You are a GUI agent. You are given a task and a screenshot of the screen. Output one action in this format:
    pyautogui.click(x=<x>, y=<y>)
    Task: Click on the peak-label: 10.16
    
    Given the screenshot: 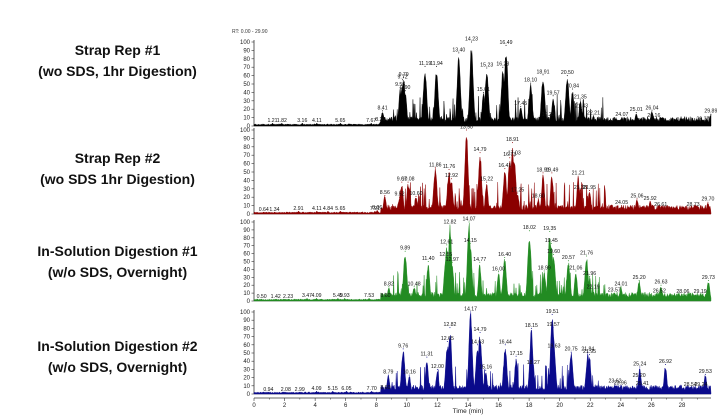 What is the action you would take?
    pyautogui.click(x=409, y=373)
    